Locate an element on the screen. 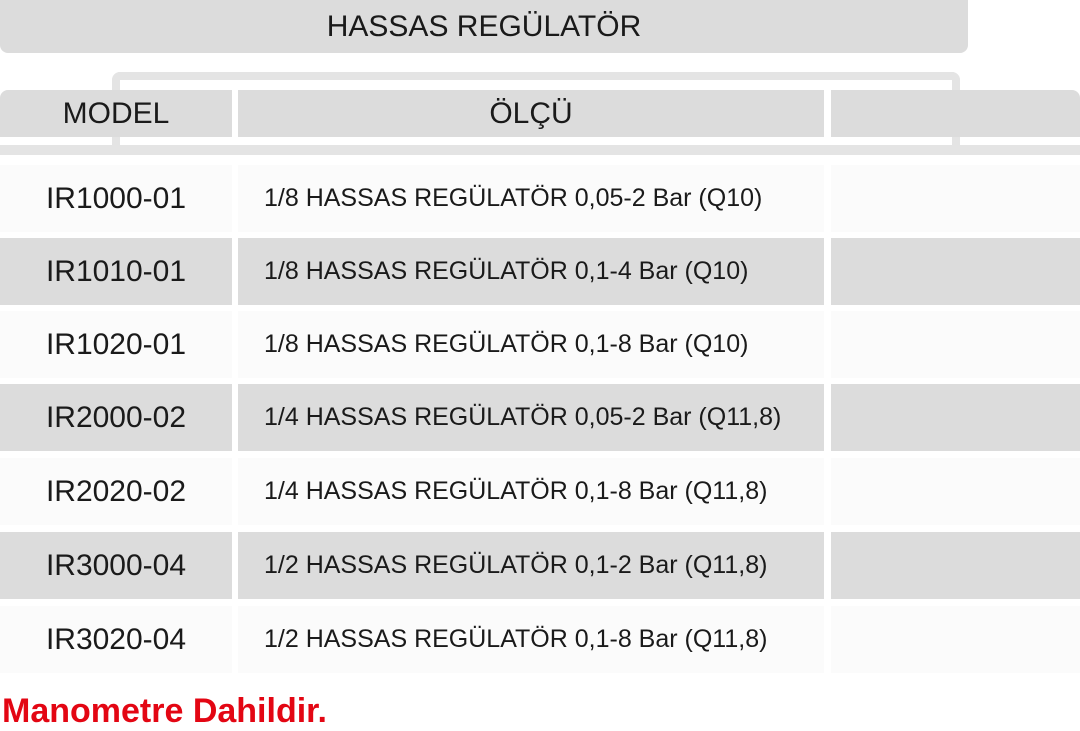  header-size: ÖLÇÜ is located at coordinates (531, 113).